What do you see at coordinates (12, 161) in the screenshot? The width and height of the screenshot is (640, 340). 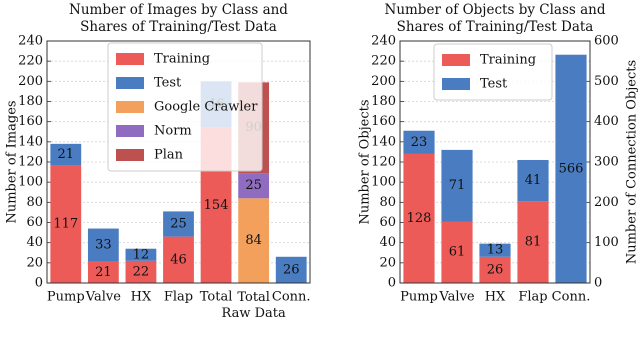 I see `y-axis-label: Number of Images` at bounding box center [12, 161].